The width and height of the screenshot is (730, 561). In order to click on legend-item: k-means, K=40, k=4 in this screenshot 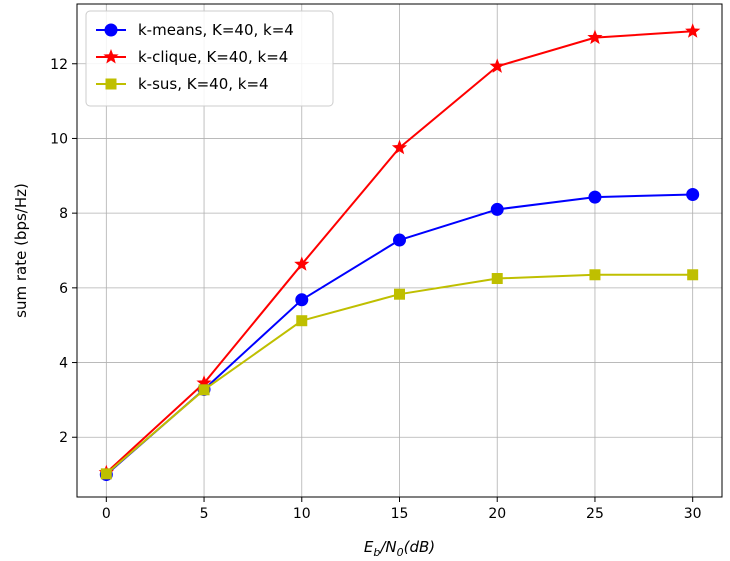, I will do `click(195, 30)`.